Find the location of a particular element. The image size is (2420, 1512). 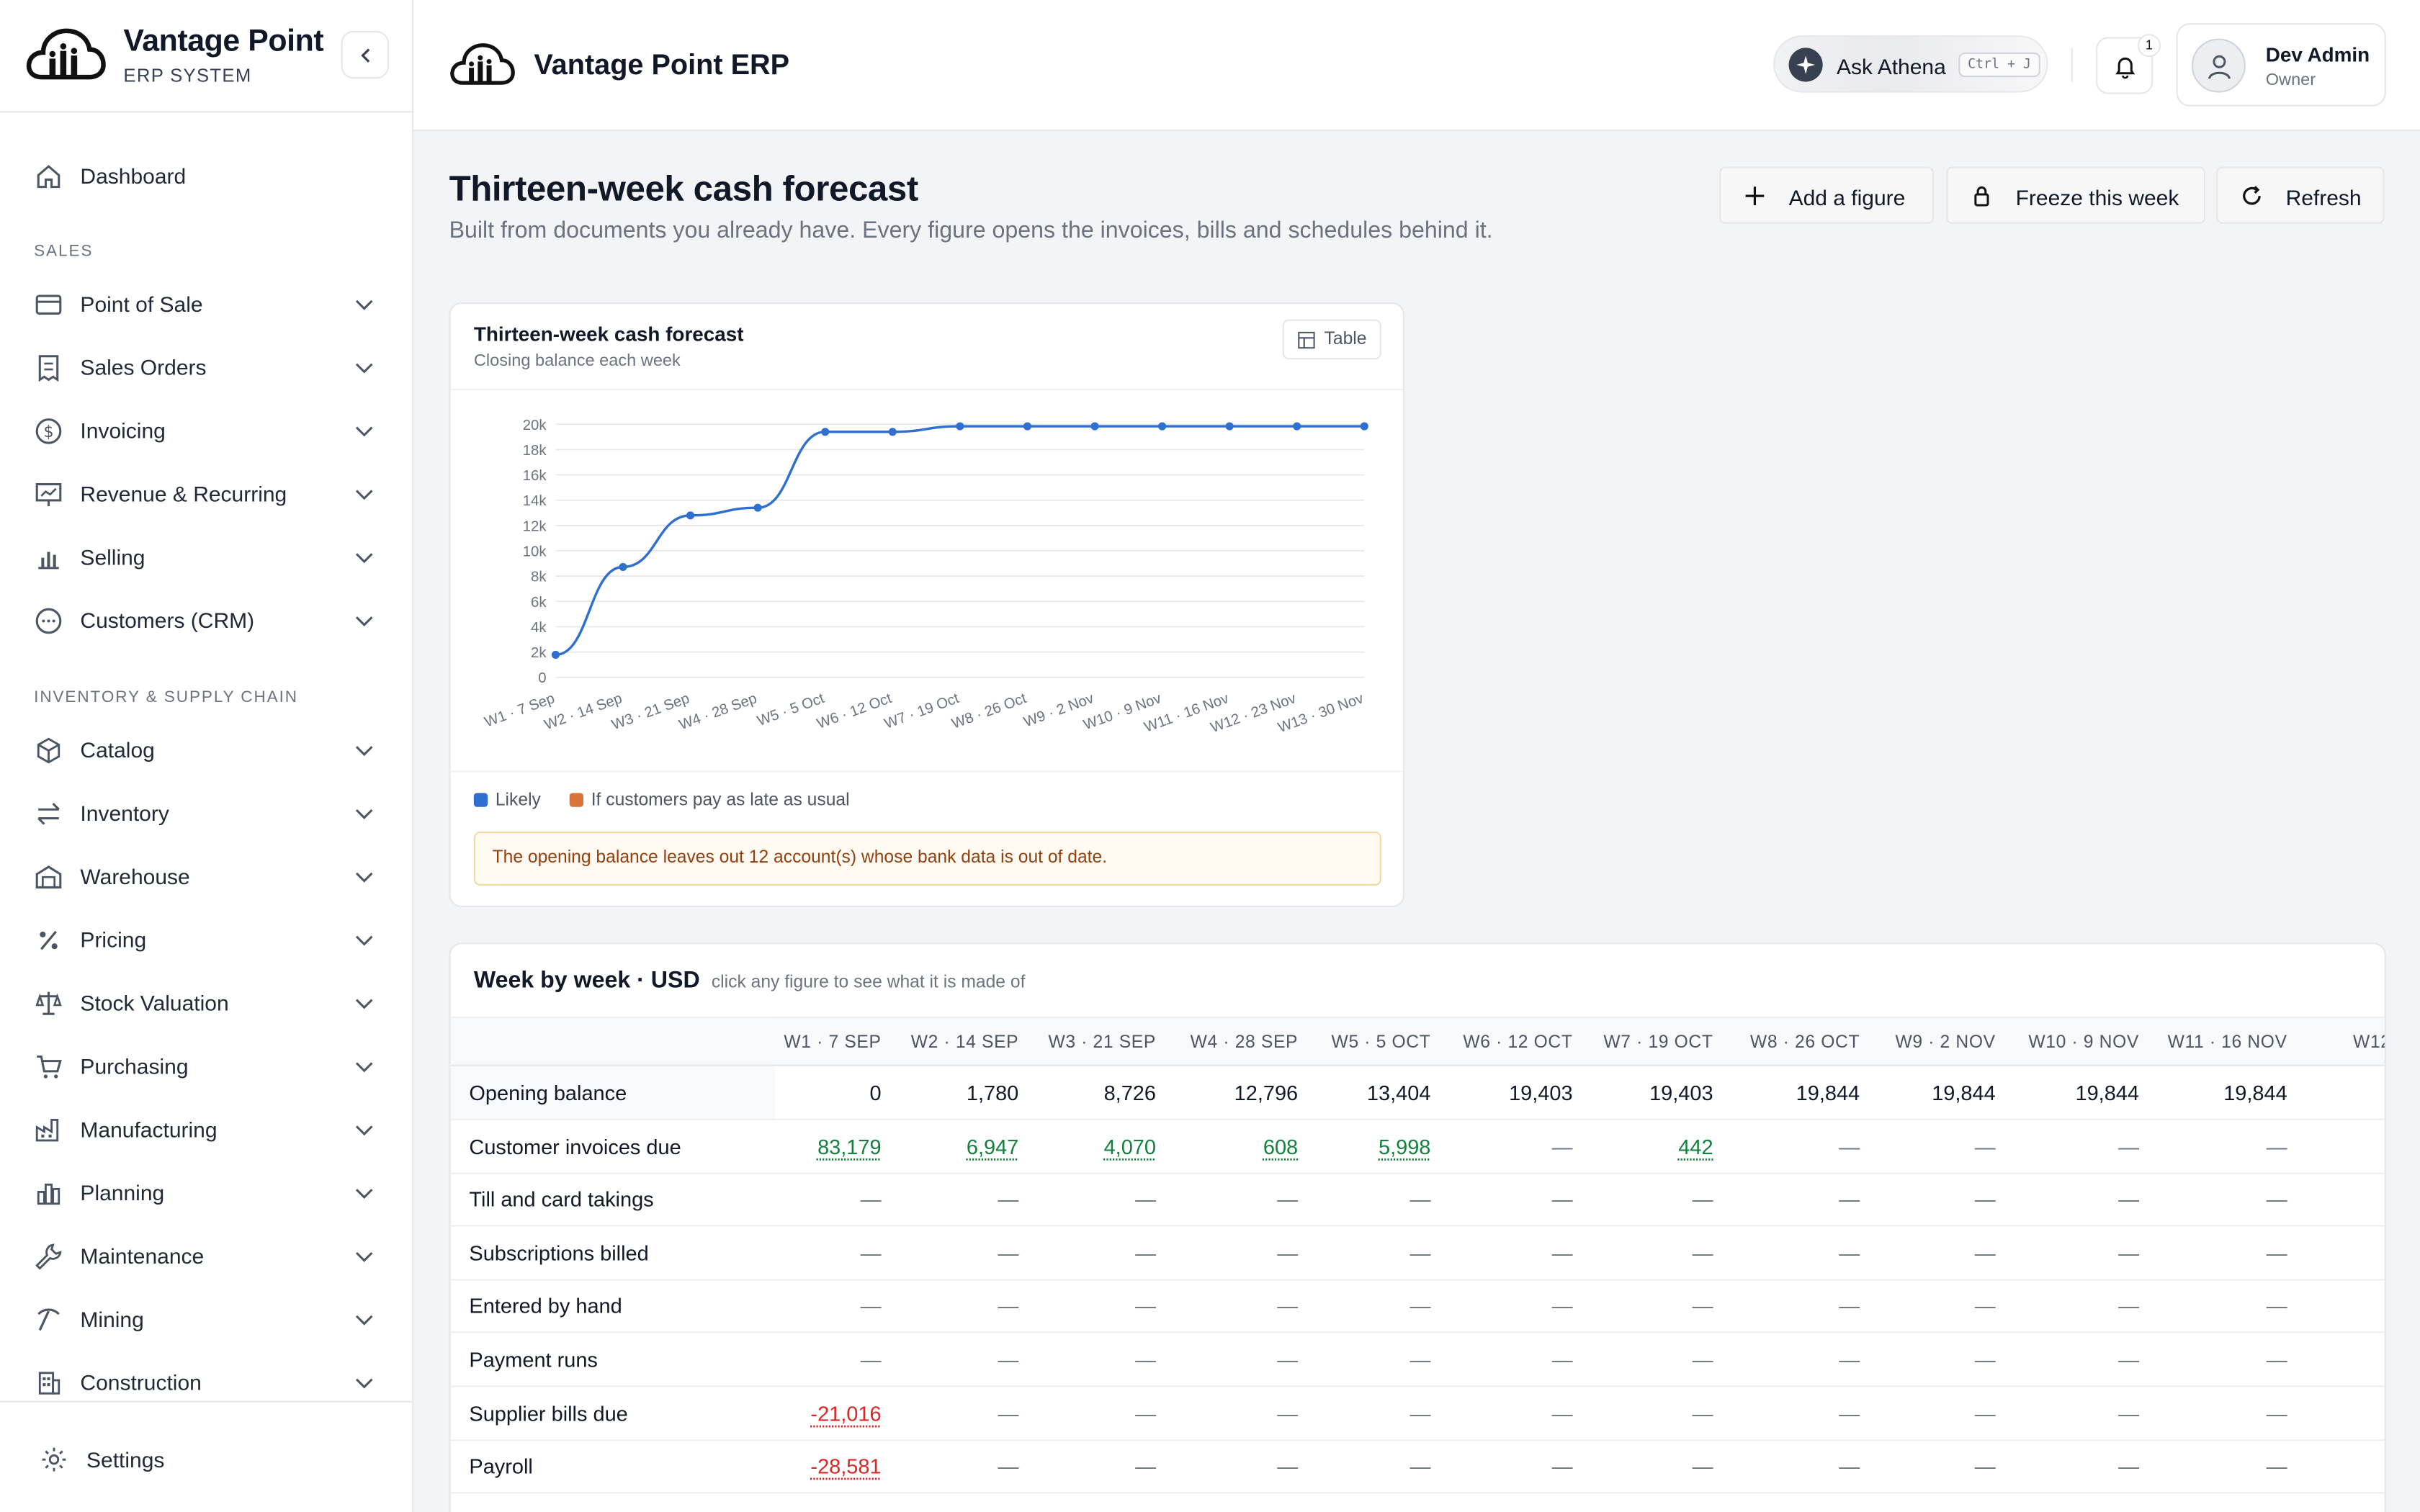

table-cell: 8,726 is located at coordinates (1129, 1093).